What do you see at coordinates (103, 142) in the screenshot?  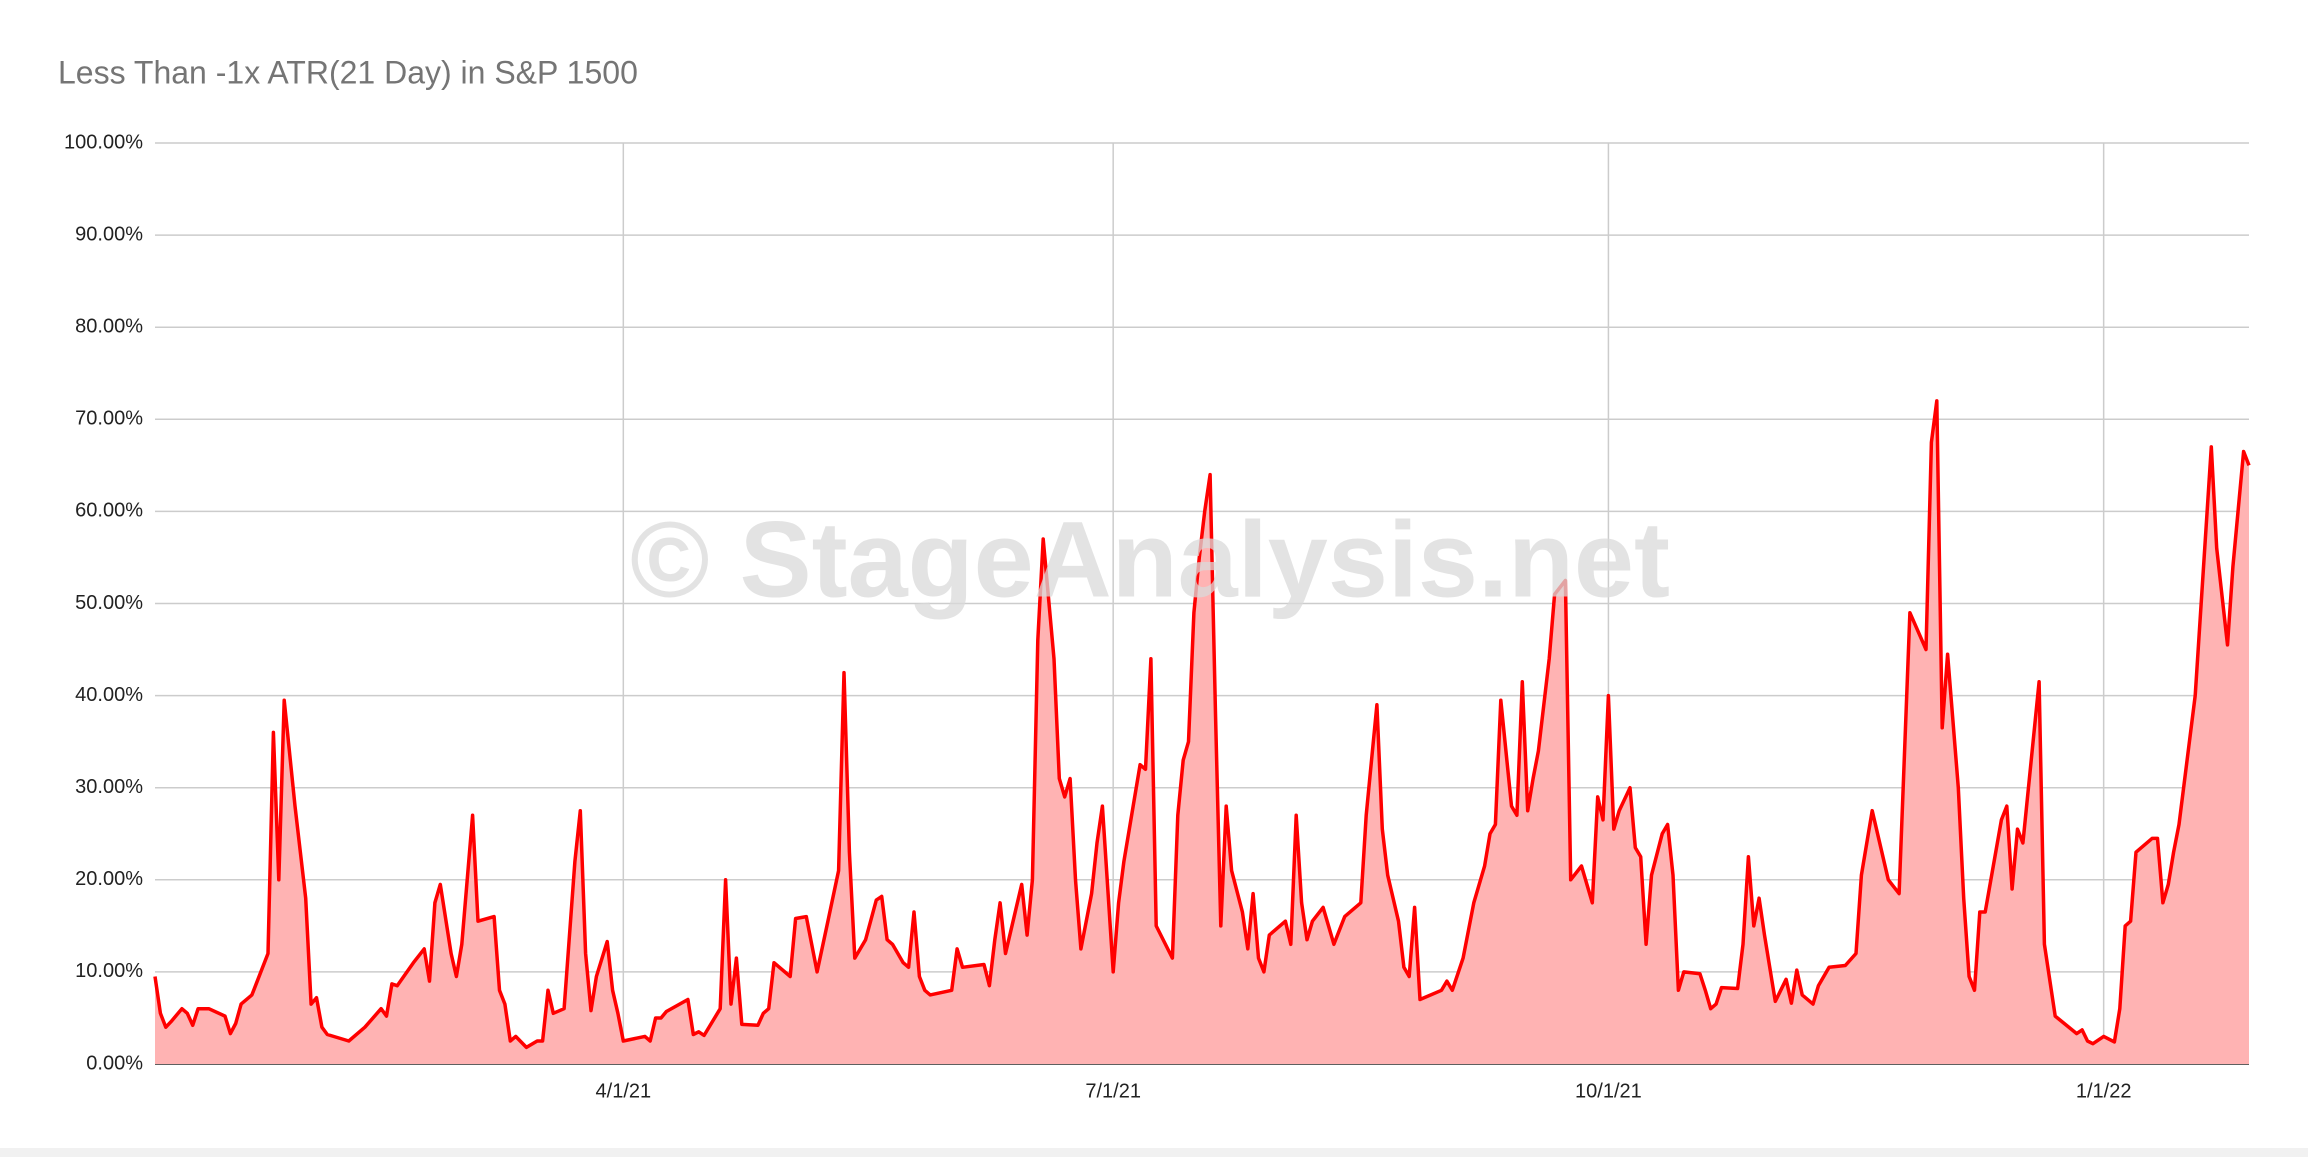 I see `y-tick-label: 100.00%` at bounding box center [103, 142].